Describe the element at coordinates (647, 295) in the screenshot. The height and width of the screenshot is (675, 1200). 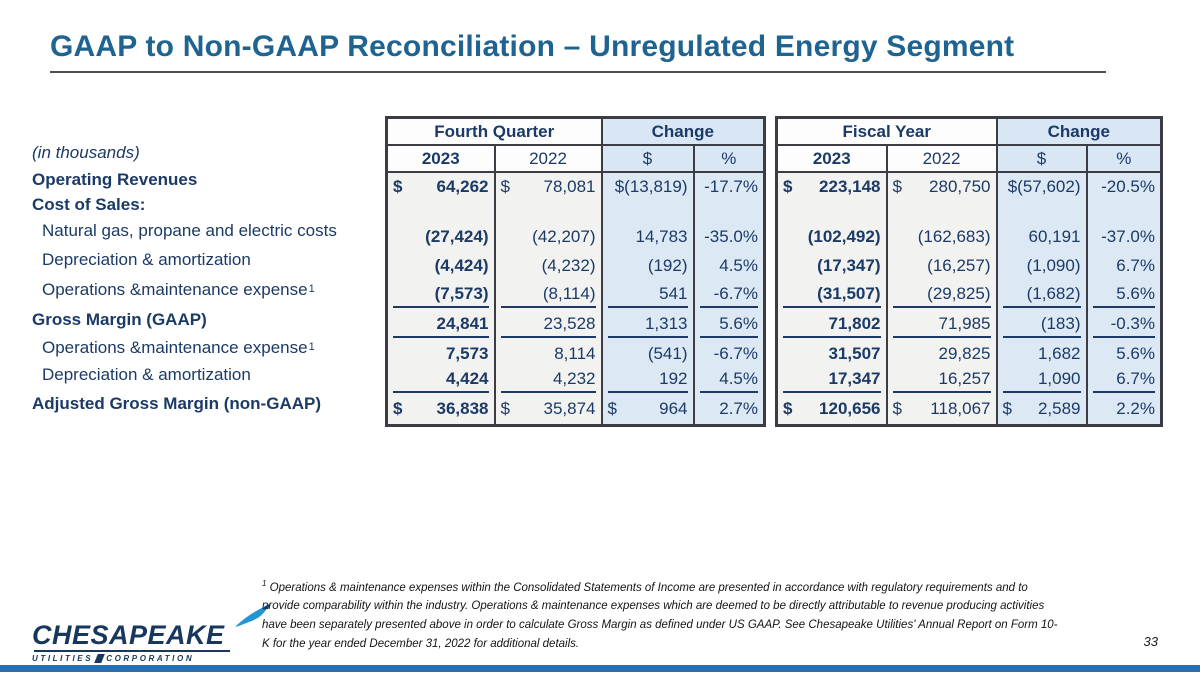
I see `table-cell: 541` at that location.